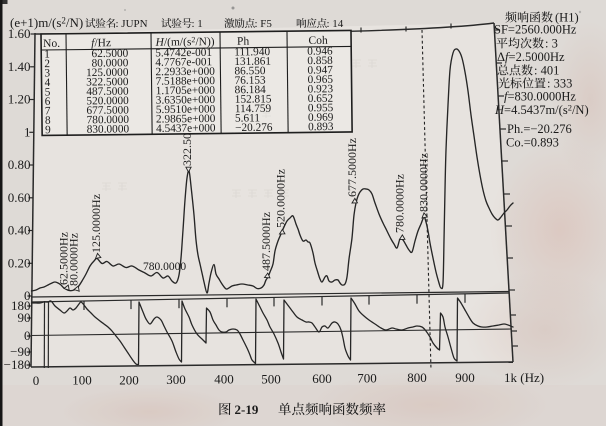  What do you see at coordinates (253, 99) in the screenshot?
I see `svg-text: 152.815` at bounding box center [253, 99].